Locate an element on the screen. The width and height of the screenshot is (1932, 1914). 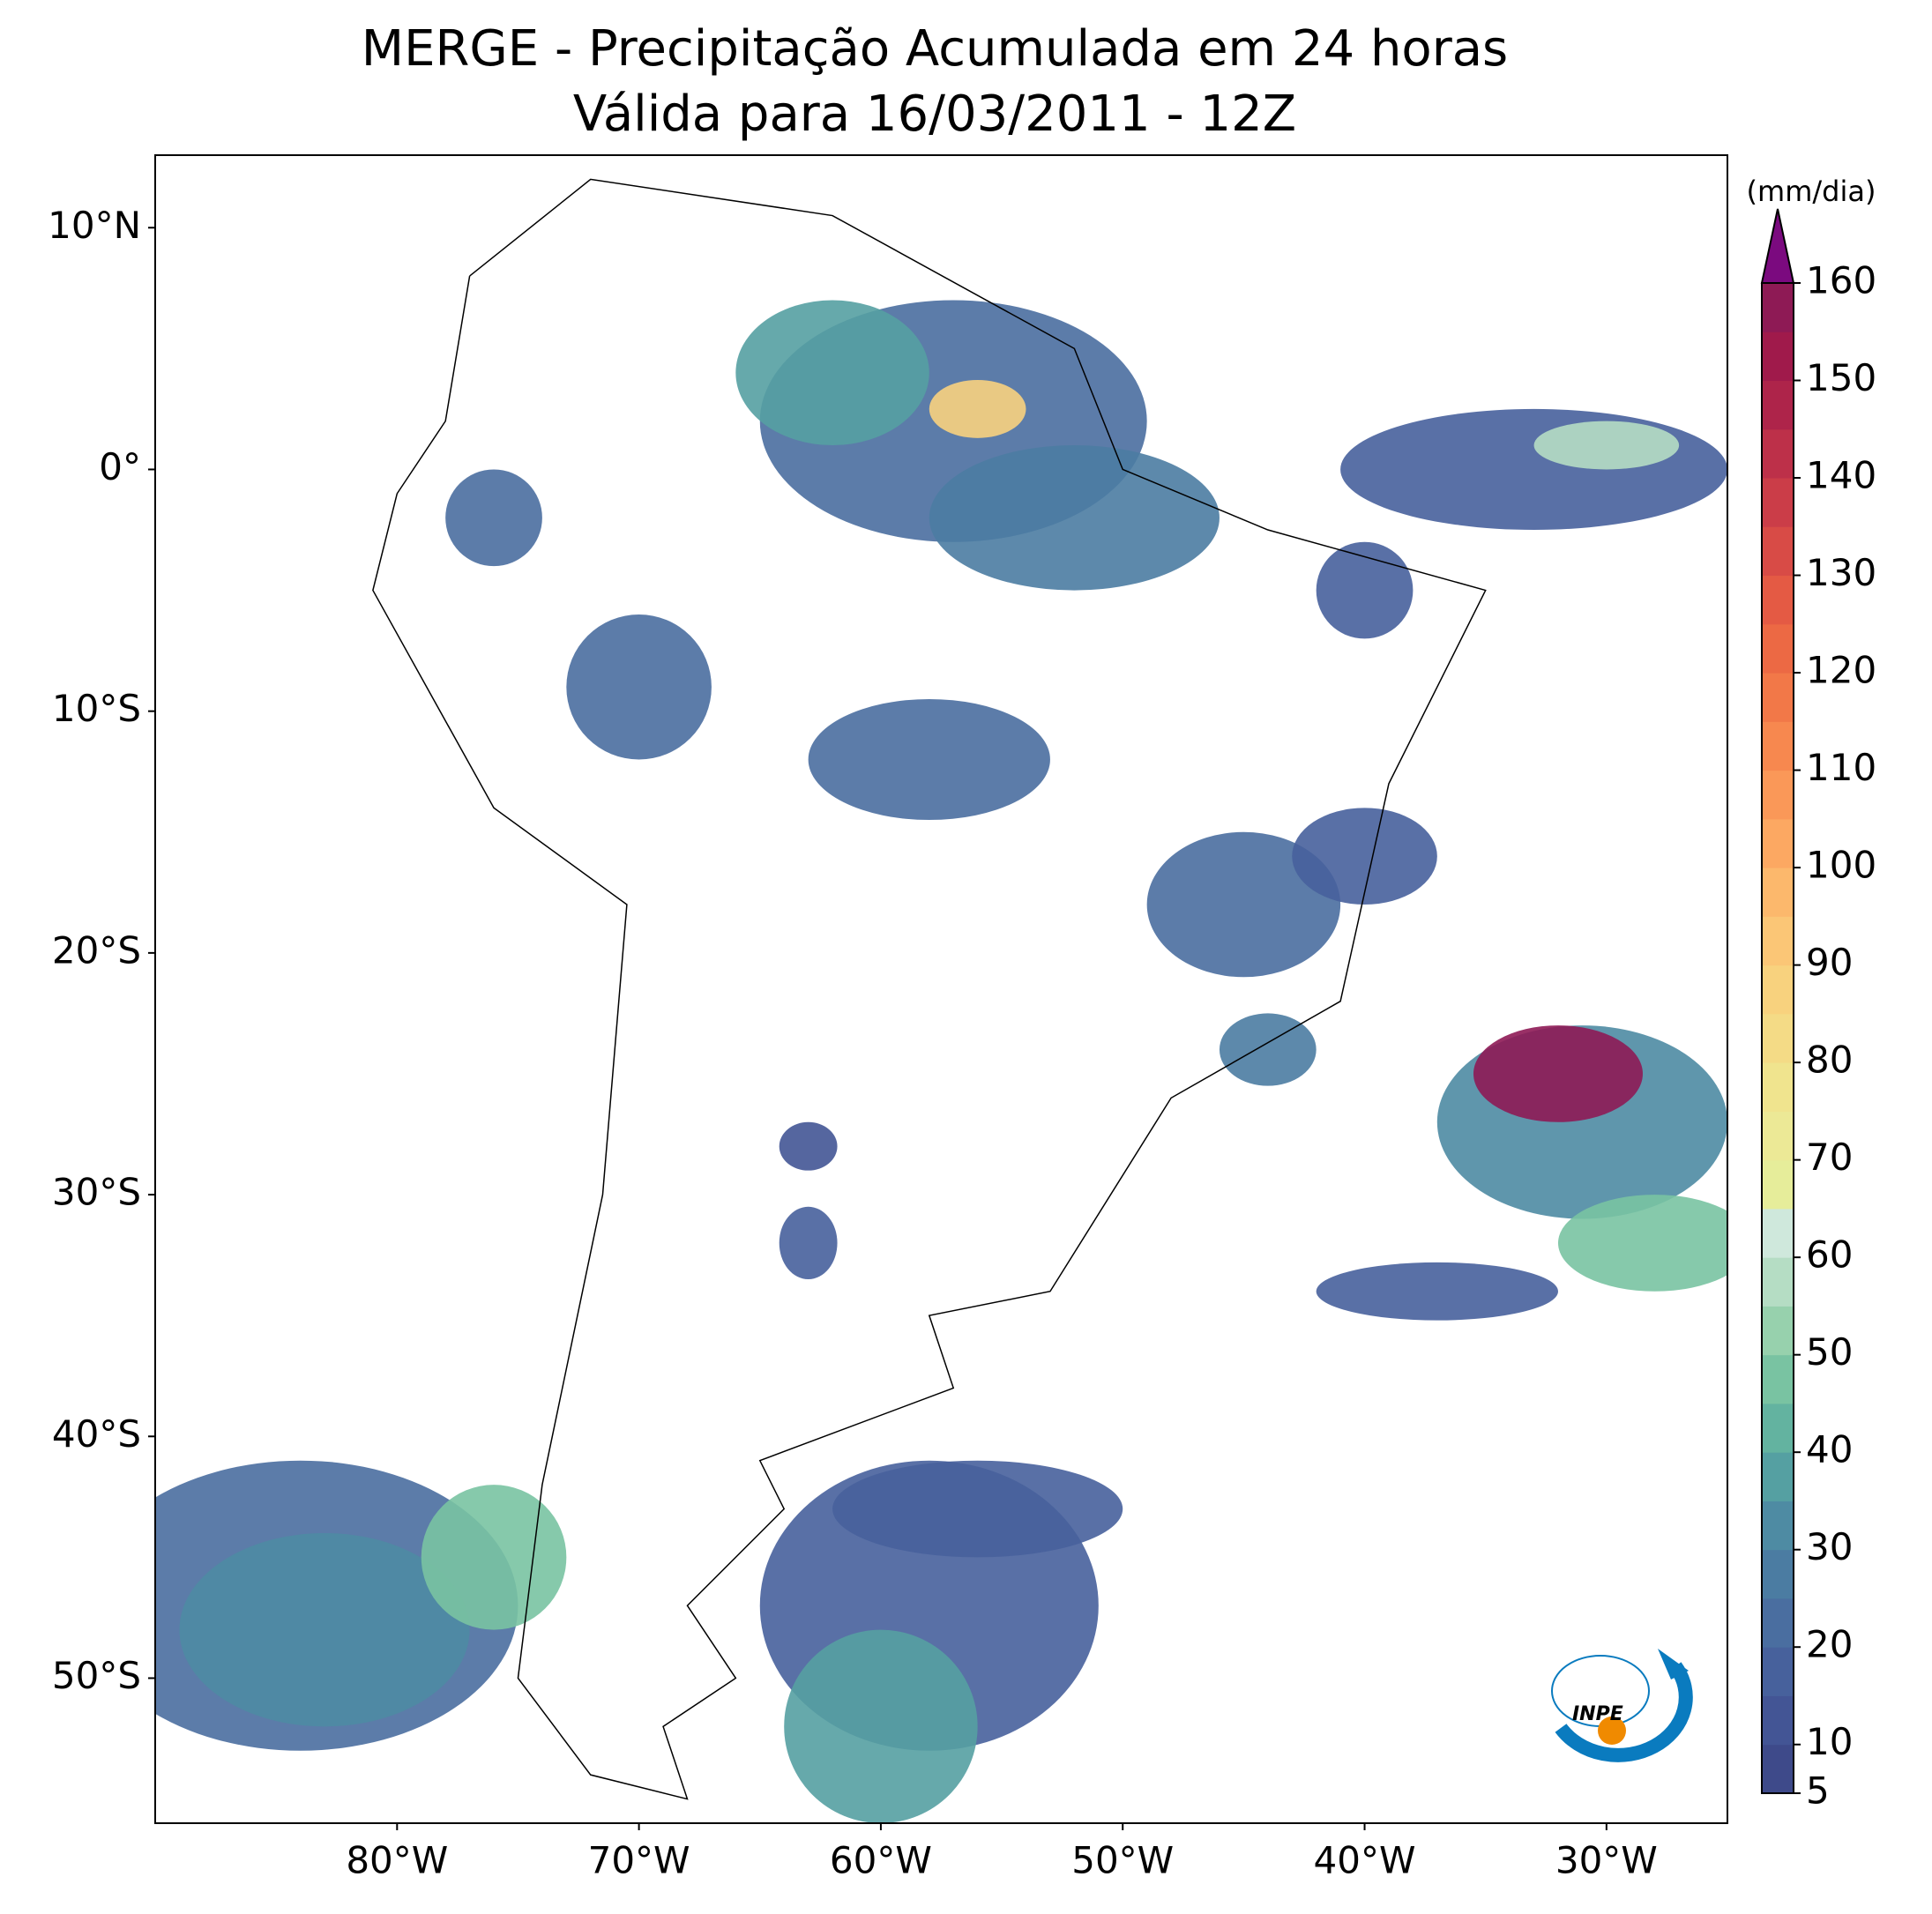
colorbar-label: 130 is located at coordinates (1841, 572).